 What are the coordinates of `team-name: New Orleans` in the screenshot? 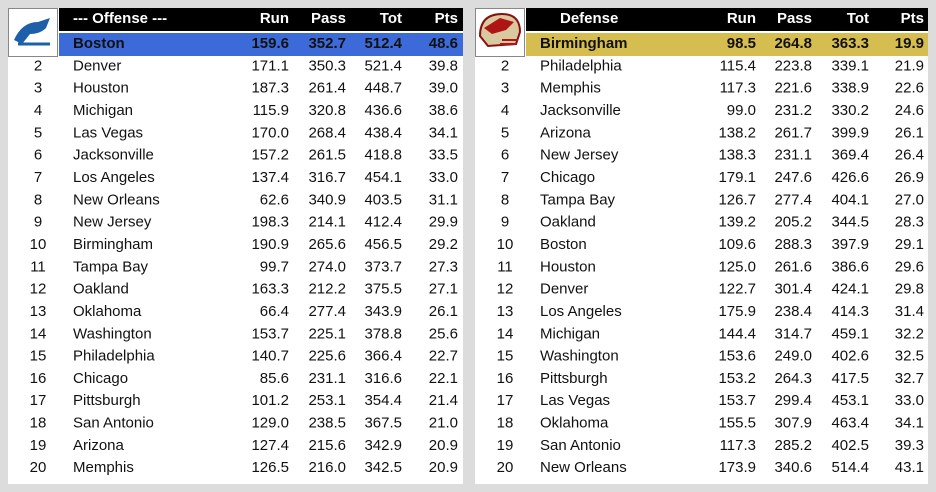 It's located at (583, 467).